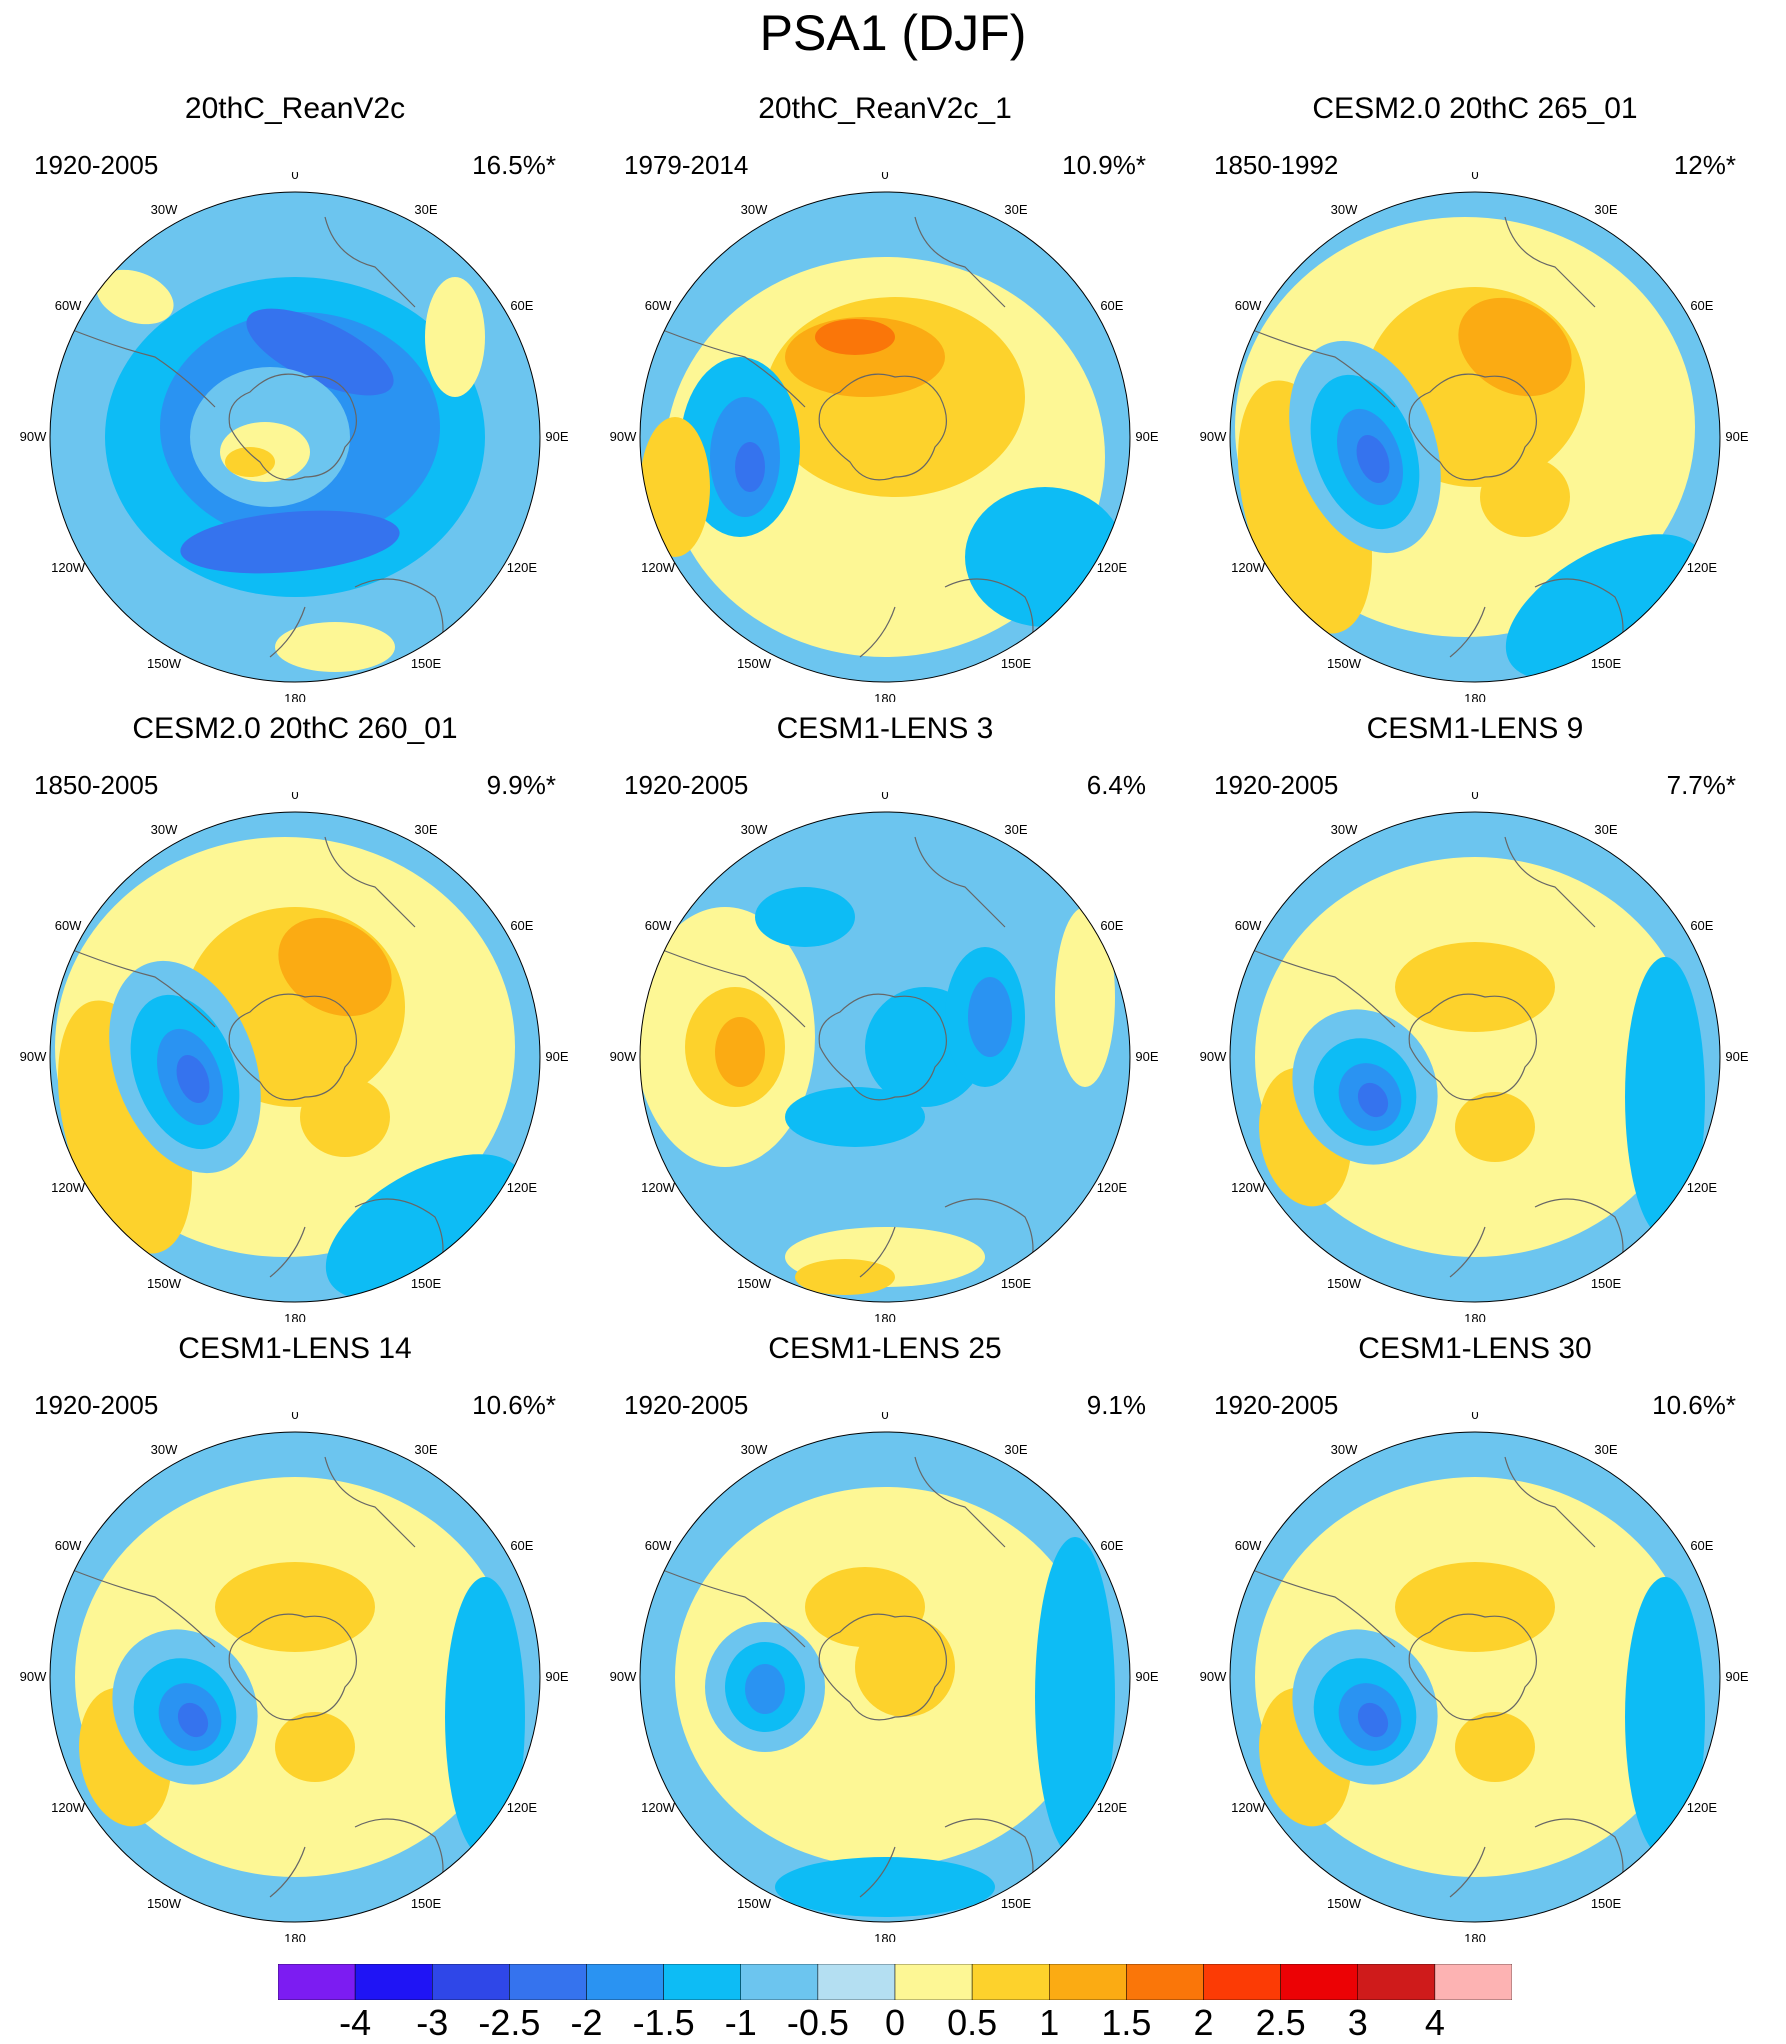 Image resolution: width=1786 pixels, height=2044 pixels. I want to click on colorbar-tick-label: -4, so click(355, 2022).